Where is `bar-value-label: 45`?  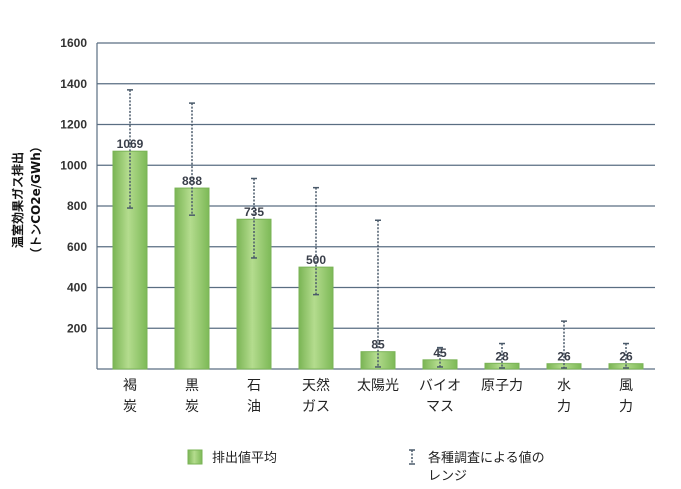 bar-value-label: 45 is located at coordinates (440, 353).